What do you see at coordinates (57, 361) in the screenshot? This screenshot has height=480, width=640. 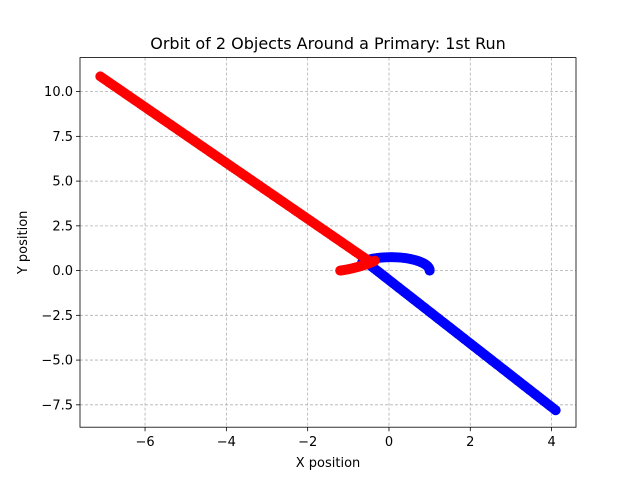 I see `y-tick-label: −5.0` at bounding box center [57, 361].